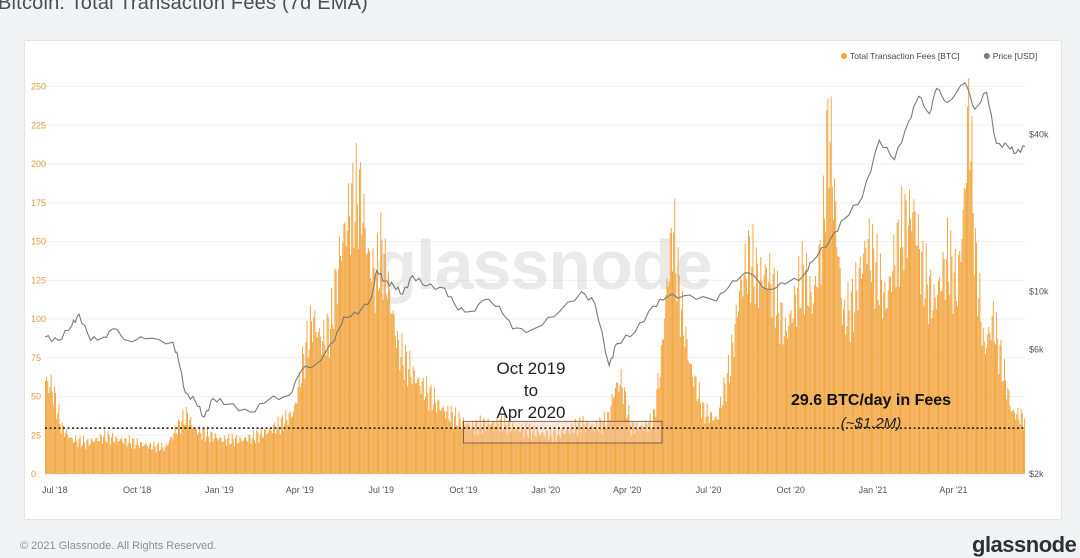 Image resolution: width=1080 pixels, height=558 pixels. I want to click on watermark-logo: glassnode, so click(542, 265).